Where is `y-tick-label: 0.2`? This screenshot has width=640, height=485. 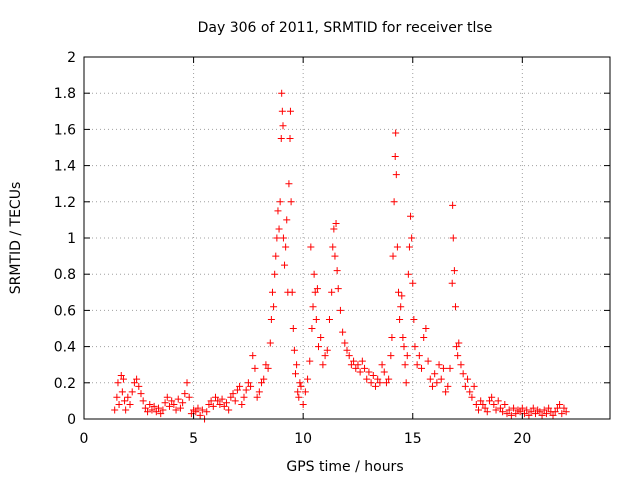
y-tick-label: 0.2 is located at coordinates (65, 384).